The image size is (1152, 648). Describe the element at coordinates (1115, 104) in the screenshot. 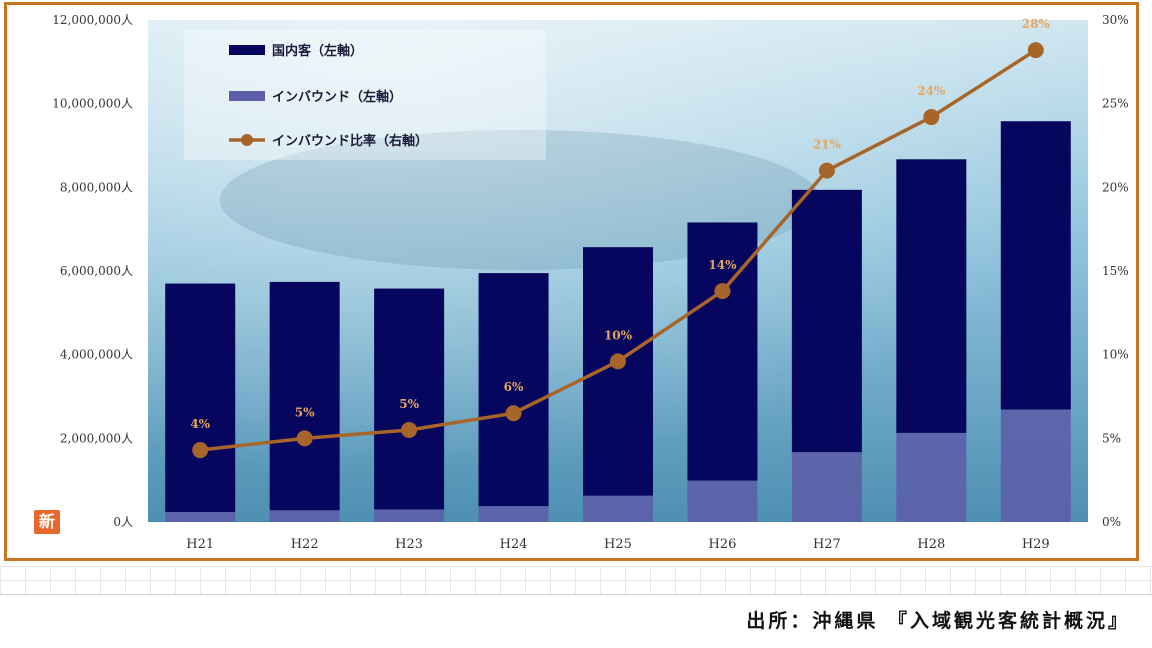

I see `y2-tick-label: 25%` at that location.